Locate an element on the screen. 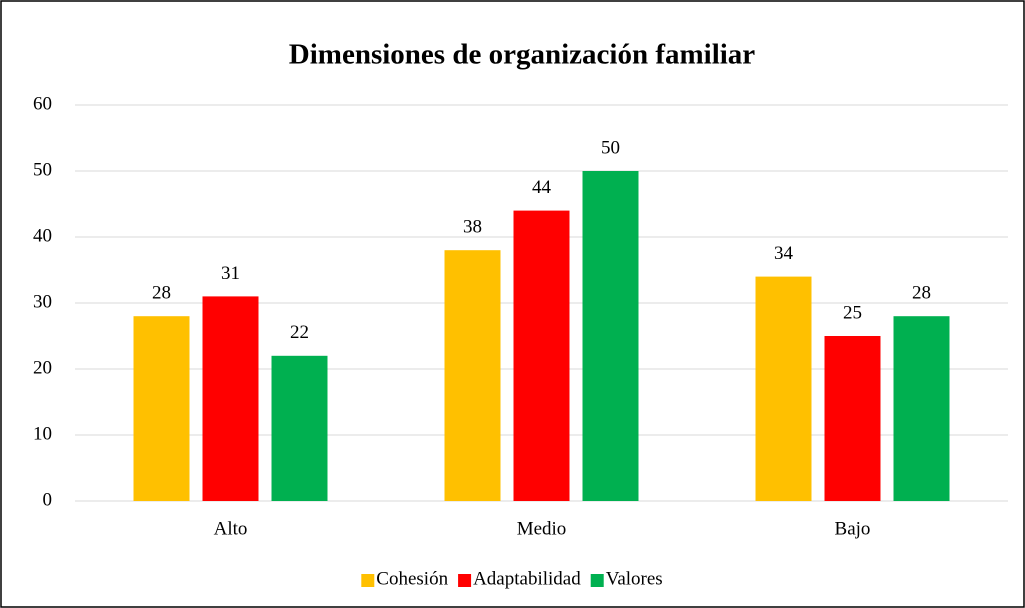 The width and height of the screenshot is (1025, 608). data-label: 38 is located at coordinates (472, 227).